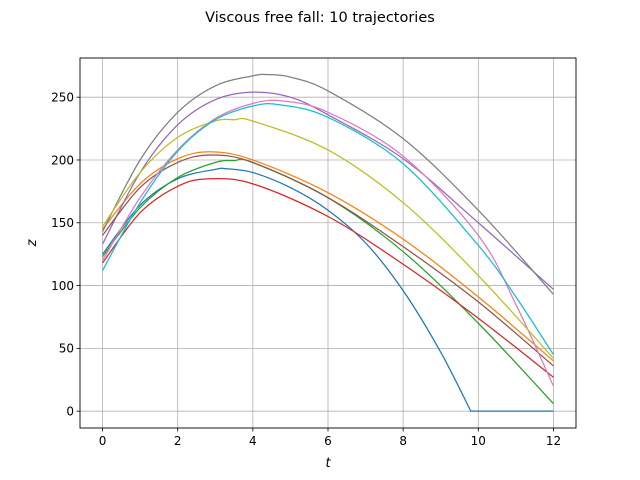 Image resolution: width=640 pixels, height=480 pixels. Describe the element at coordinates (66, 349) in the screenshot. I see `y-tick-label-1: 50` at that location.